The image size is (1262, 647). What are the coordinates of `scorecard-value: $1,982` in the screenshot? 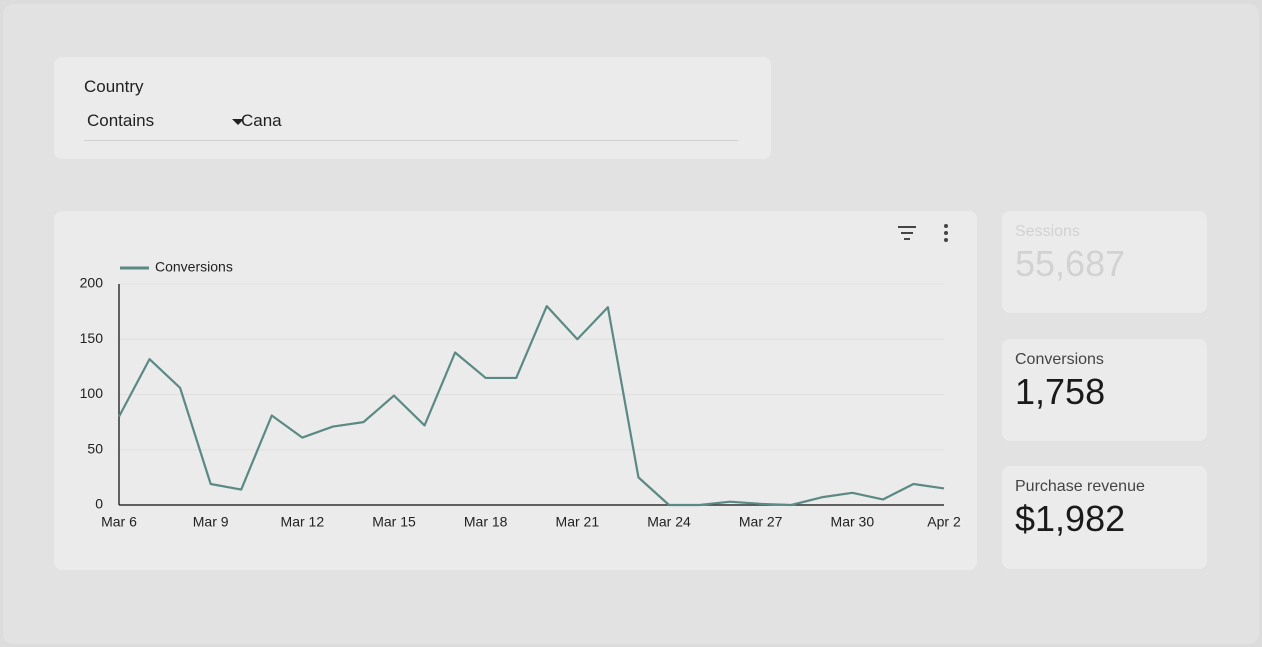 It's located at (1070, 518).